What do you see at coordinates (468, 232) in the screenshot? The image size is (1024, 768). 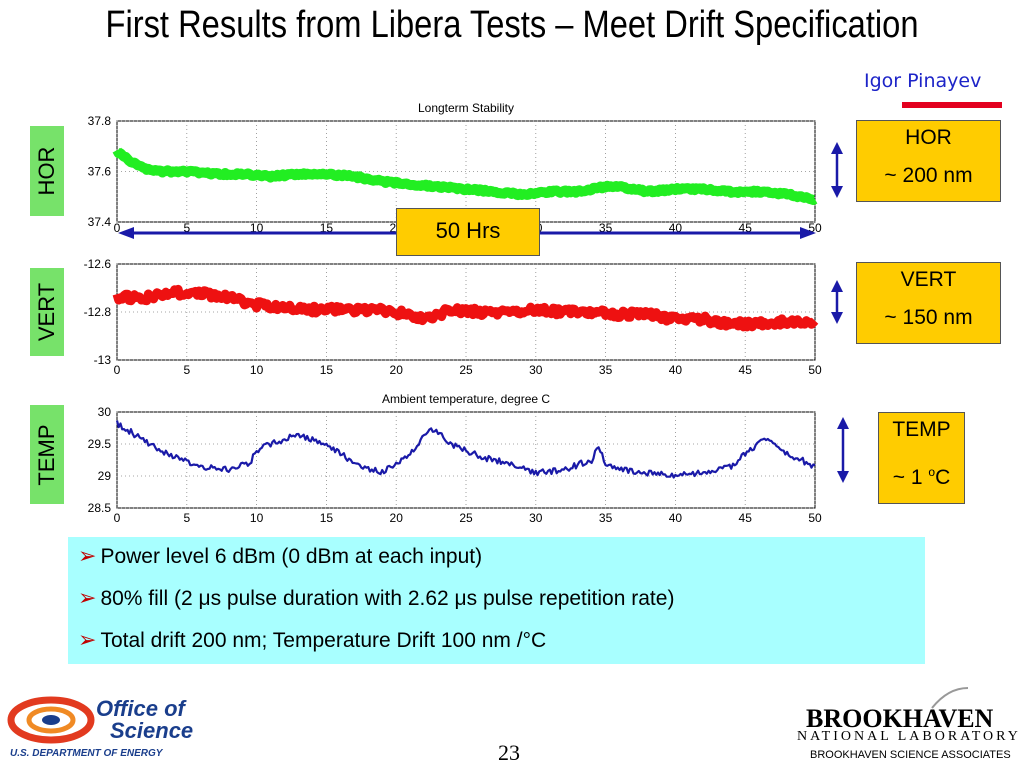 I see `duration-box: 50 Hrs` at bounding box center [468, 232].